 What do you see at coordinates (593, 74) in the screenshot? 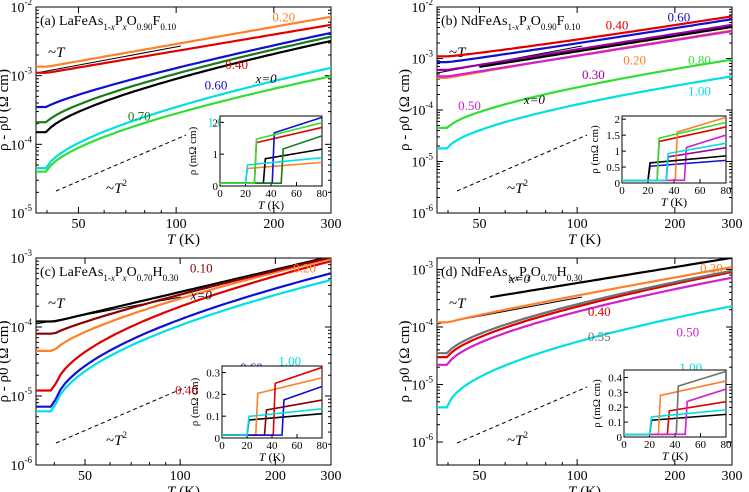
I see `series-label: 0.30` at bounding box center [593, 74].